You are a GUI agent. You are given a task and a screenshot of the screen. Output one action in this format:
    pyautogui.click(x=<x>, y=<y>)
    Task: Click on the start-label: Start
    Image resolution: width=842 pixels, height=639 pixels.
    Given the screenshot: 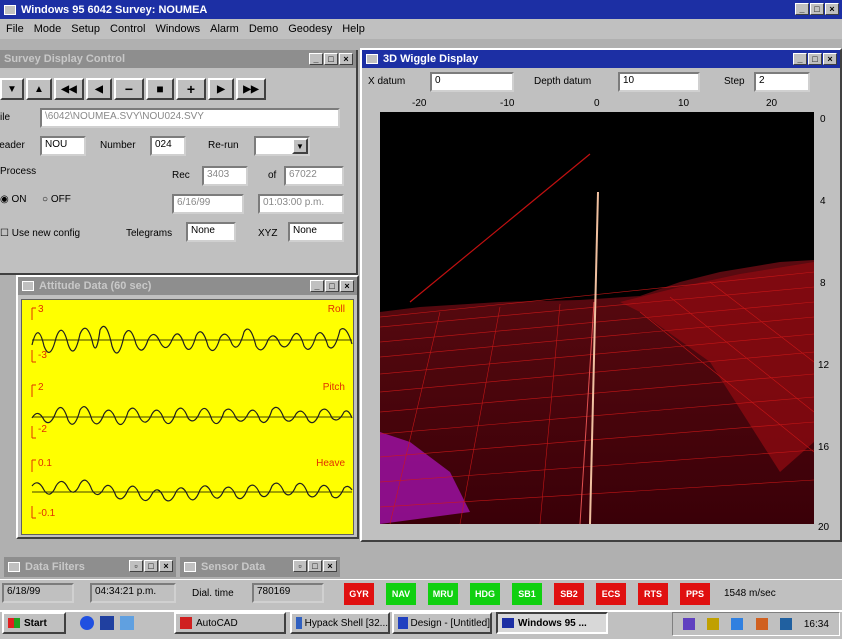 What is the action you would take?
    pyautogui.click(x=35, y=623)
    